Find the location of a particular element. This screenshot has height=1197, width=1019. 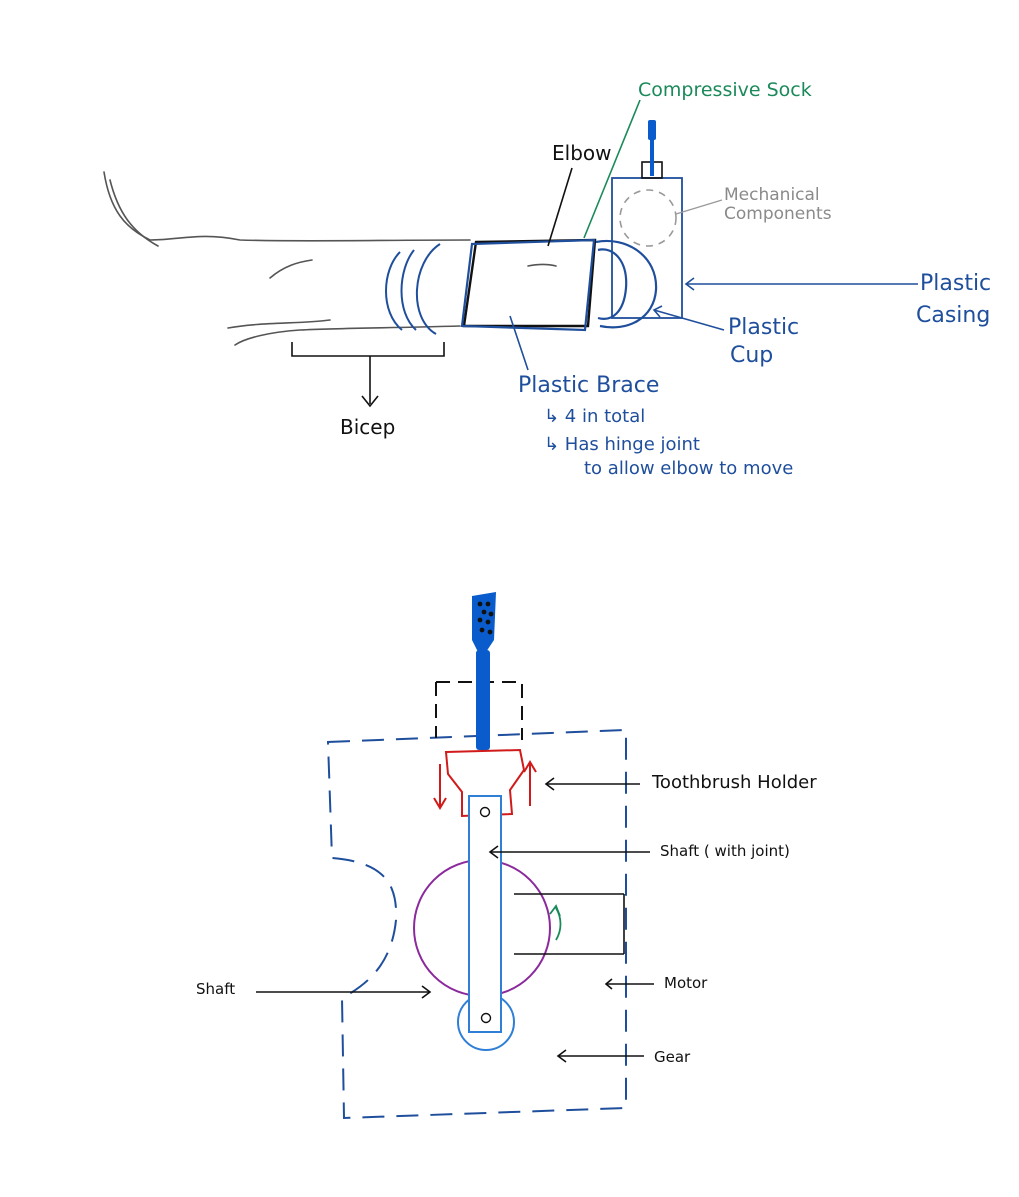

plastic-cup is located at coordinates (626, 284).